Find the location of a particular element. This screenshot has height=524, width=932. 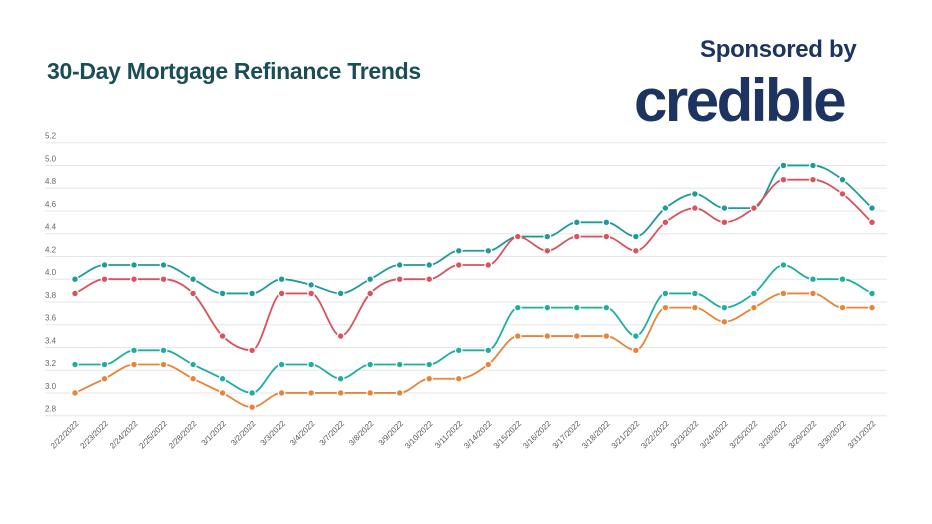

x-tick-label: 2/24/2022 is located at coordinates (124, 435).